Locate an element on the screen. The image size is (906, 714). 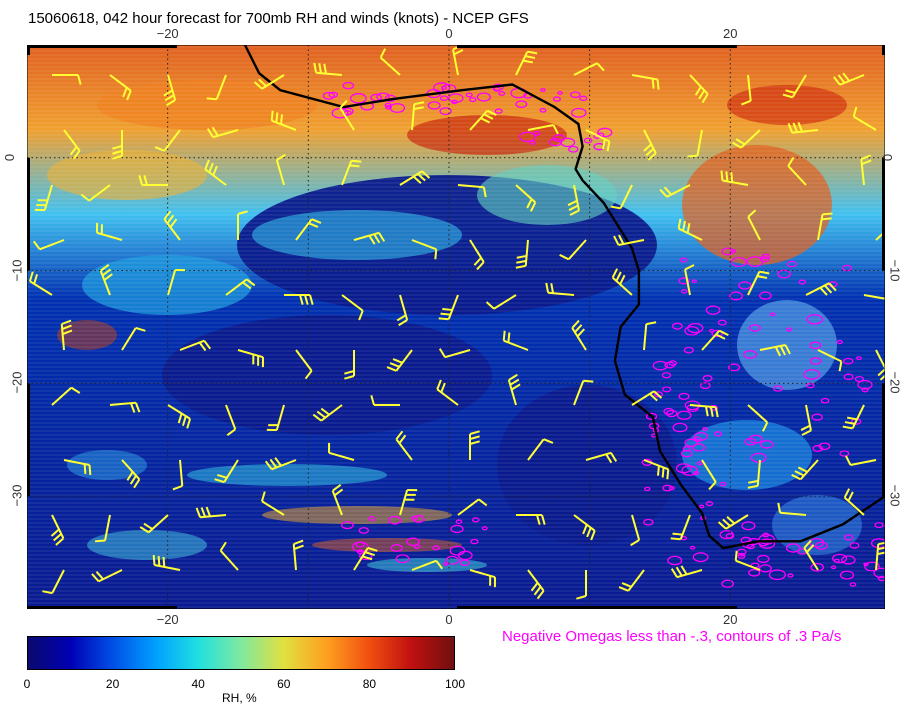
lat-tick-label-right: −20 is located at coordinates (895, 382).